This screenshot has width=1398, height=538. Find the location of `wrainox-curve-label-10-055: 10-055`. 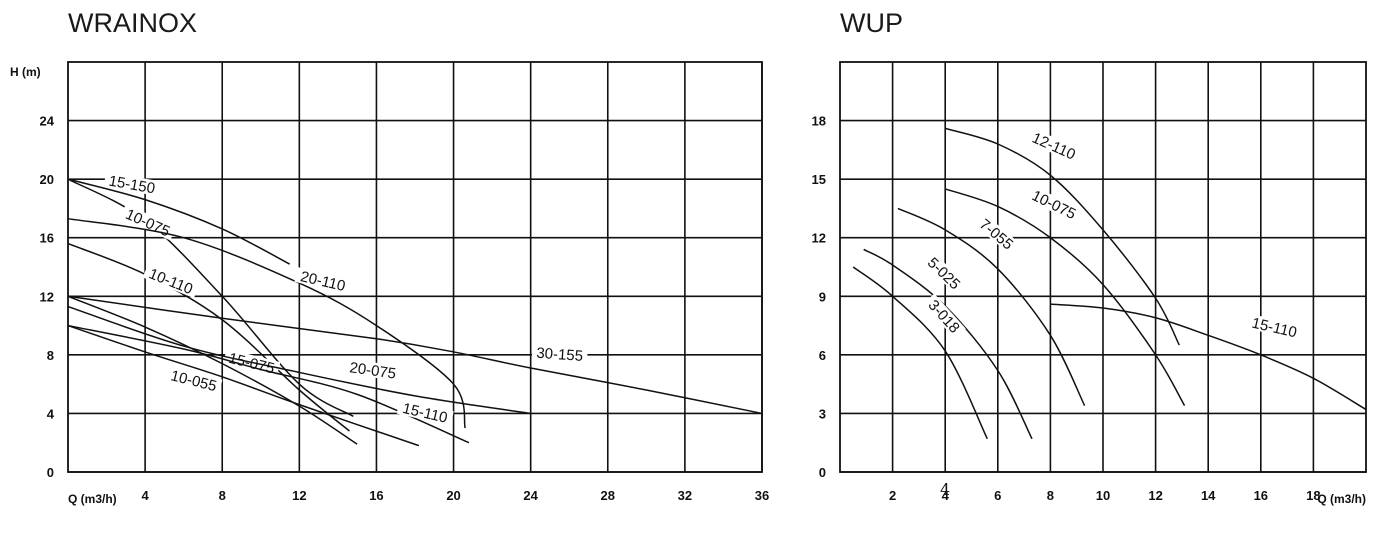

wrainox-curve-label-10-055: 10-055 is located at coordinates (193, 381).